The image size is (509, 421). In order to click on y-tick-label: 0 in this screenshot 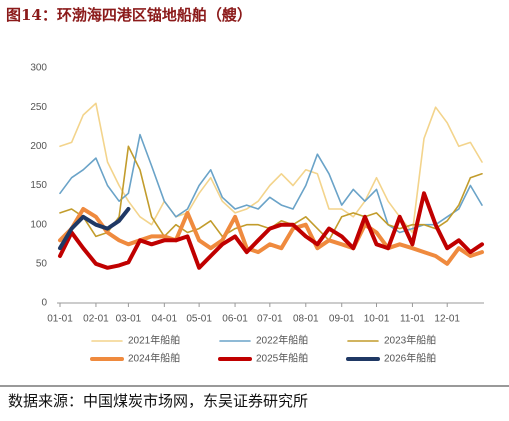, I will do `click(44, 303)`.